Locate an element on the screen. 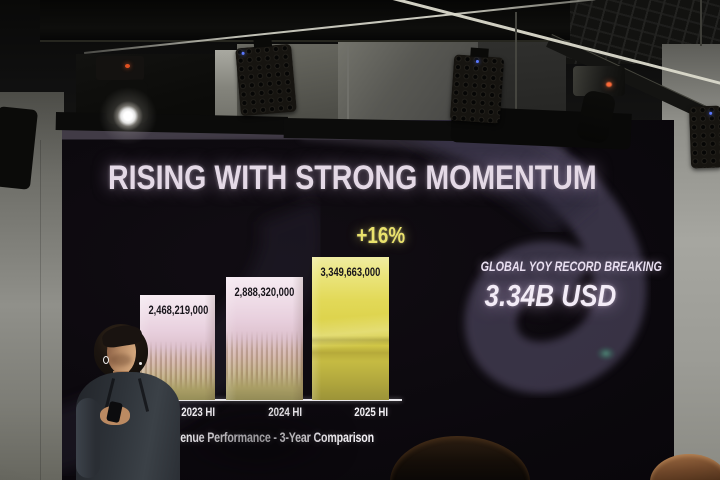 This screenshot has height=480, width=720. bar-value-wrap: 2,468,219,000 is located at coordinates (177, 310).